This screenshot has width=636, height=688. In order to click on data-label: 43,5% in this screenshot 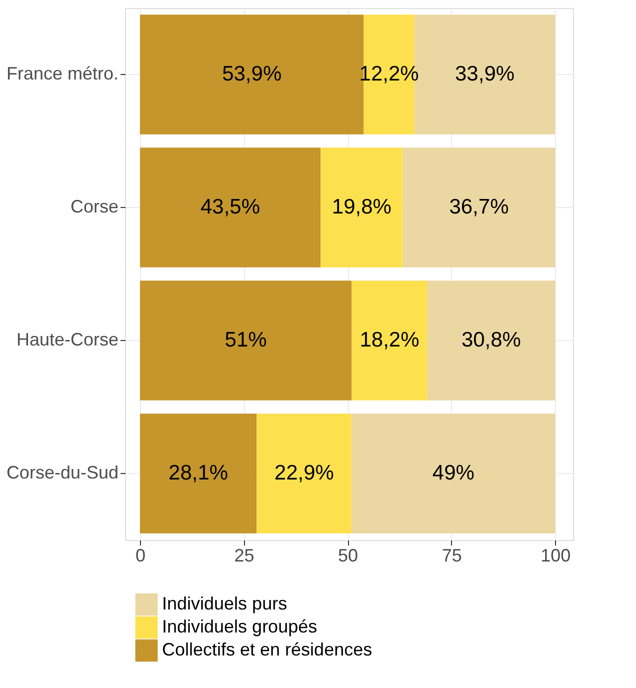, I will do `click(230, 207)`.